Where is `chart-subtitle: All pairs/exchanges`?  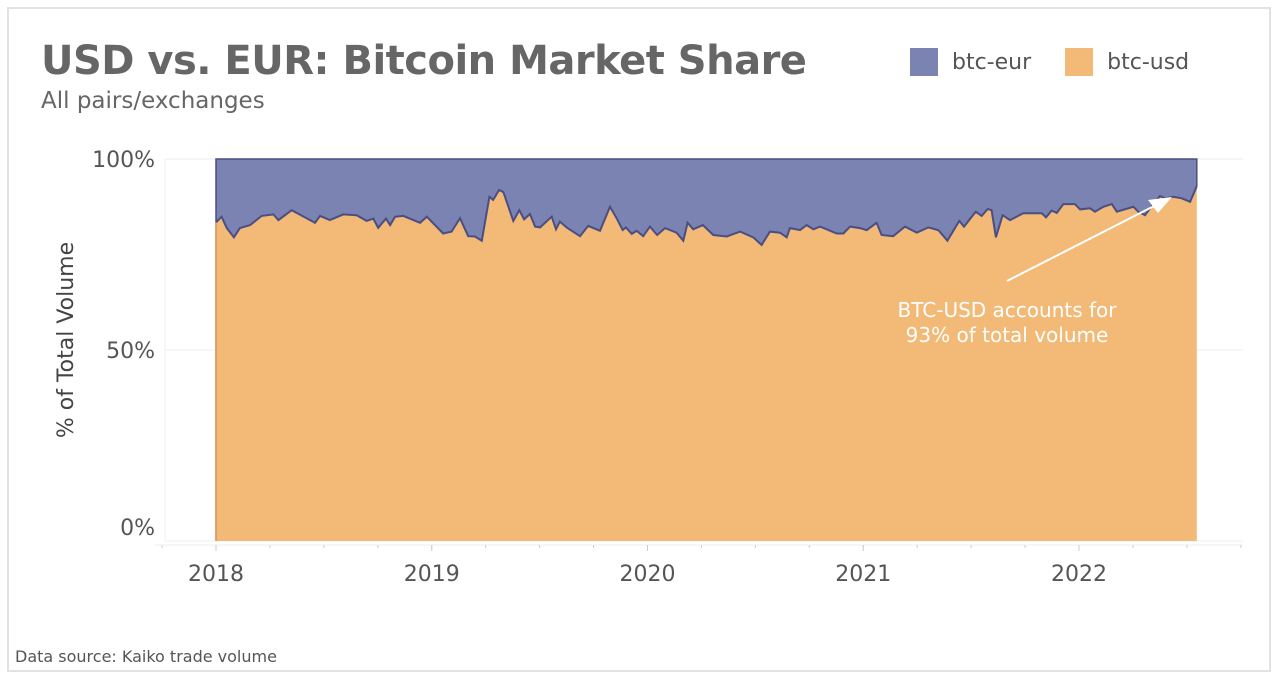
chart-subtitle: All pairs/exchanges is located at coordinates (153, 101).